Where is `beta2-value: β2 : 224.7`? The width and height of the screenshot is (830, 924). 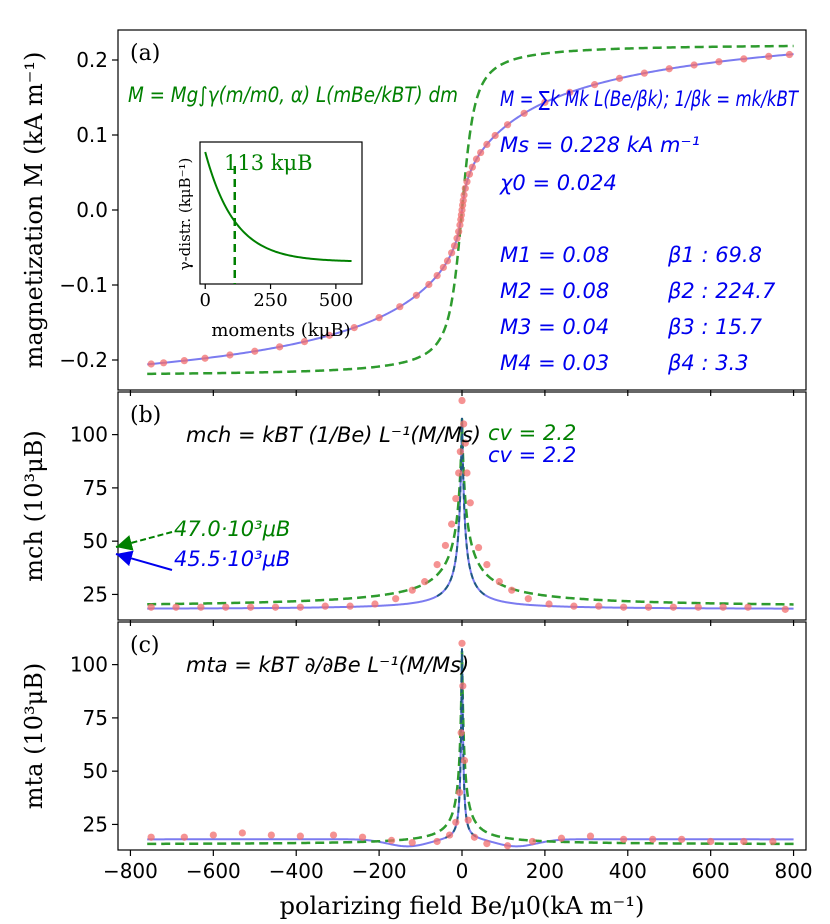
beta2-value: β2 : 224.7 is located at coordinates (721, 291).